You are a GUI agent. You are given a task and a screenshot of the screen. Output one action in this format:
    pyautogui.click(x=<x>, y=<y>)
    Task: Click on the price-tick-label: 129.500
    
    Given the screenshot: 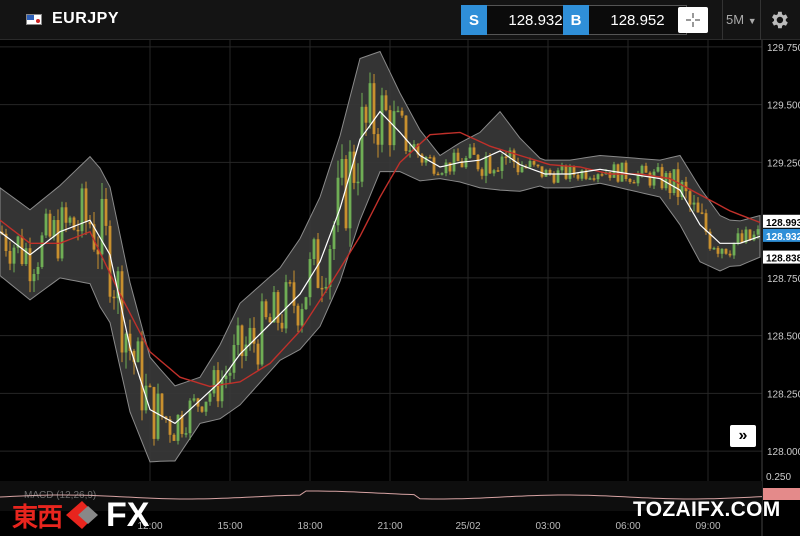 What is the action you would take?
    pyautogui.click(x=783, y=106)
    